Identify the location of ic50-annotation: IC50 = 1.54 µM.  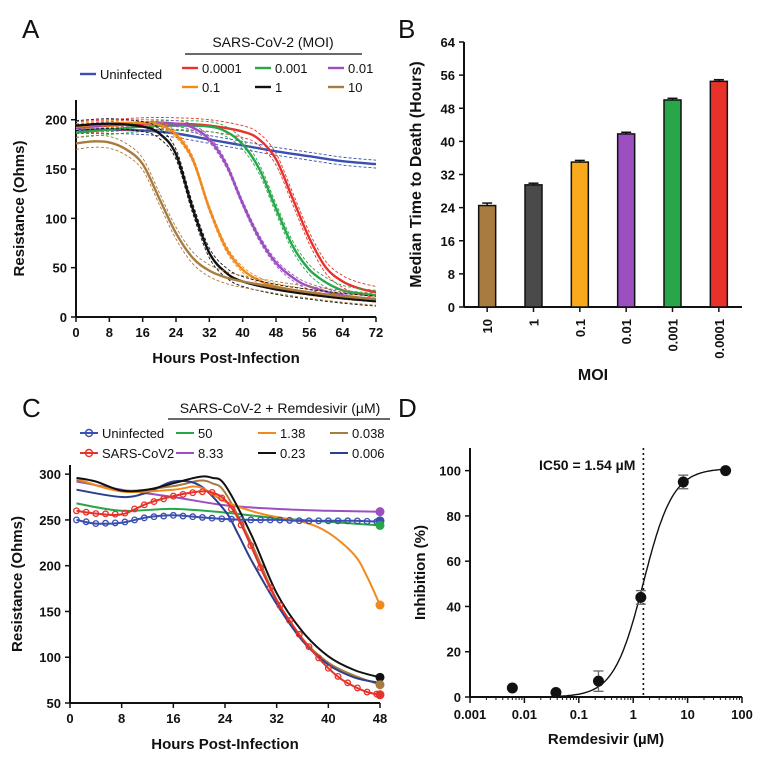
(587, 465).